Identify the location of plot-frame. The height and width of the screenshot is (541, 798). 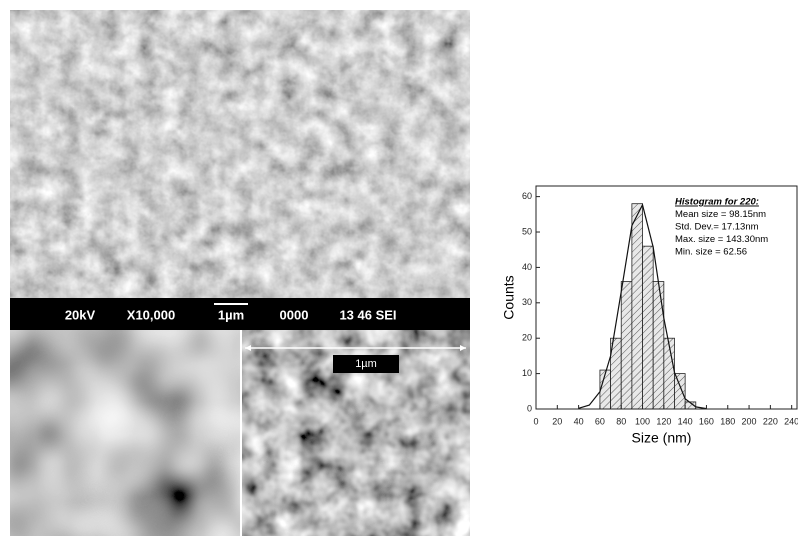
(666, 297).